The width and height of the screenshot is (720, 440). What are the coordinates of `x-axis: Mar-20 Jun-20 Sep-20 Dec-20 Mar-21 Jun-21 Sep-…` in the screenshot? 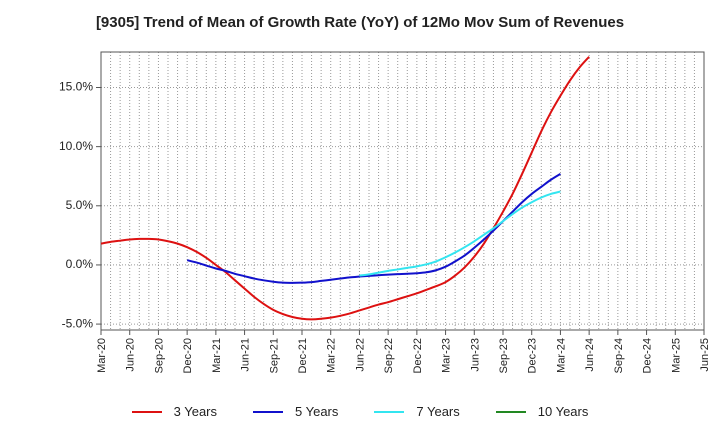 It's located at (403, 351).